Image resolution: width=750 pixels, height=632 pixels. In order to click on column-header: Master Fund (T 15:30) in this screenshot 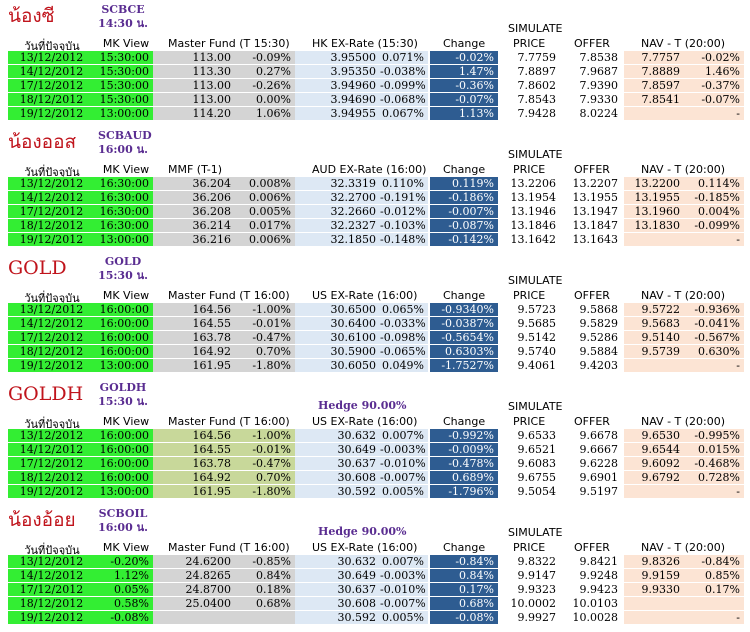, I will do `click(229, 43)`.